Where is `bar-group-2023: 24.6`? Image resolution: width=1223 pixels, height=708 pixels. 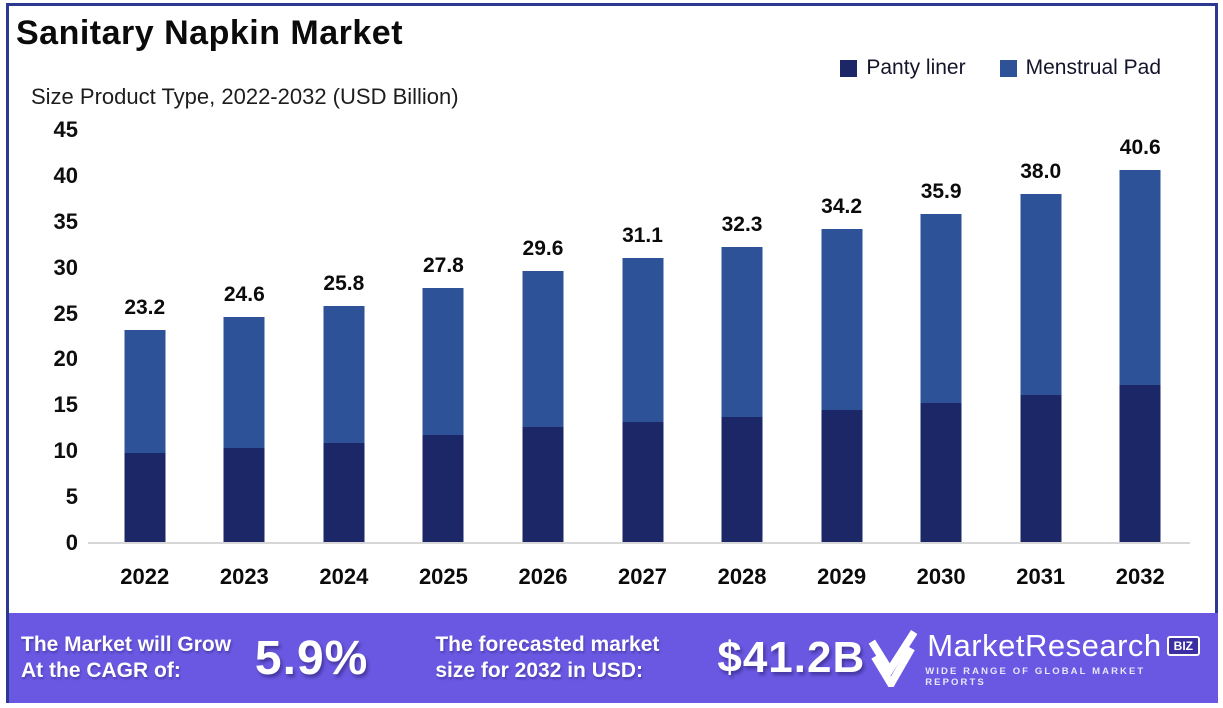 bar-group-2023: 24.6 is located at coordinates (245, 336).